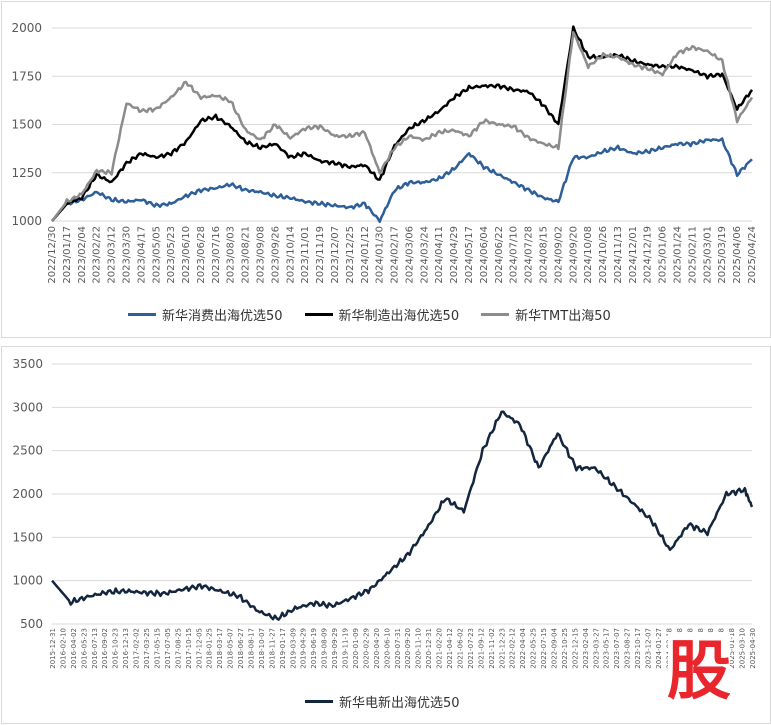 This screenshot has height=725, width=771. I want to click on chart-1-x-tick-label: 2025/04/24, so click(752, 255).